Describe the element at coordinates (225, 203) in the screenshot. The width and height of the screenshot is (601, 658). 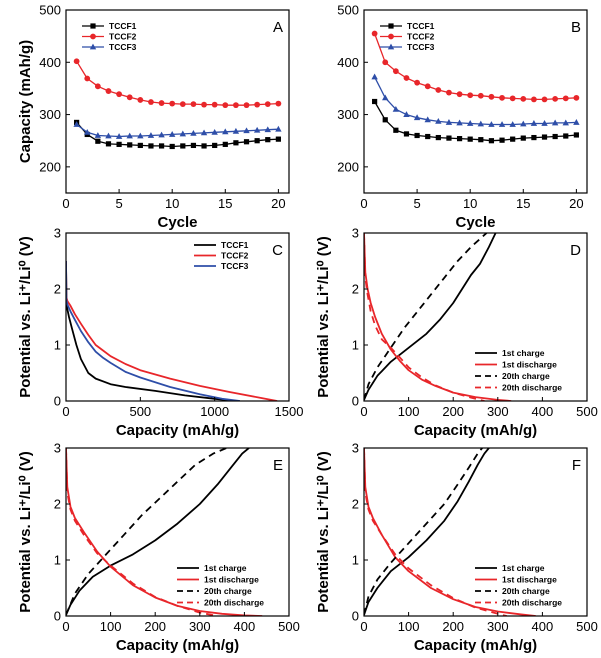
I see `x-tick-label: 15` at that location.